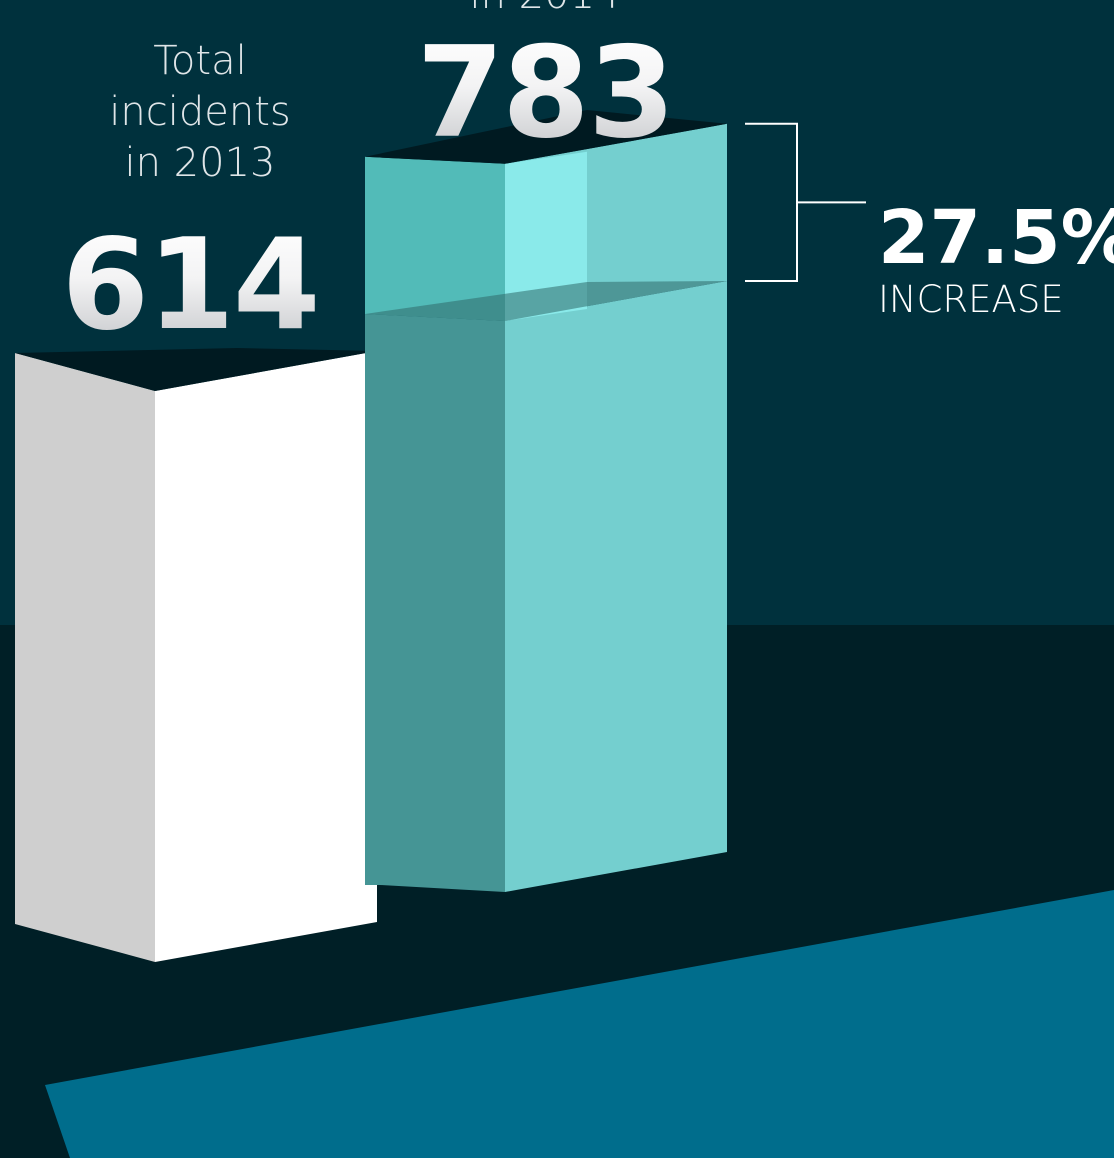 Image resolution: width=1114 pixels, height=1158 pixels. What do you see at coordinates (200, 112) in the screenshot?
I see `label-2013: Total incidents in 2013` at bounding box center [200, 112].